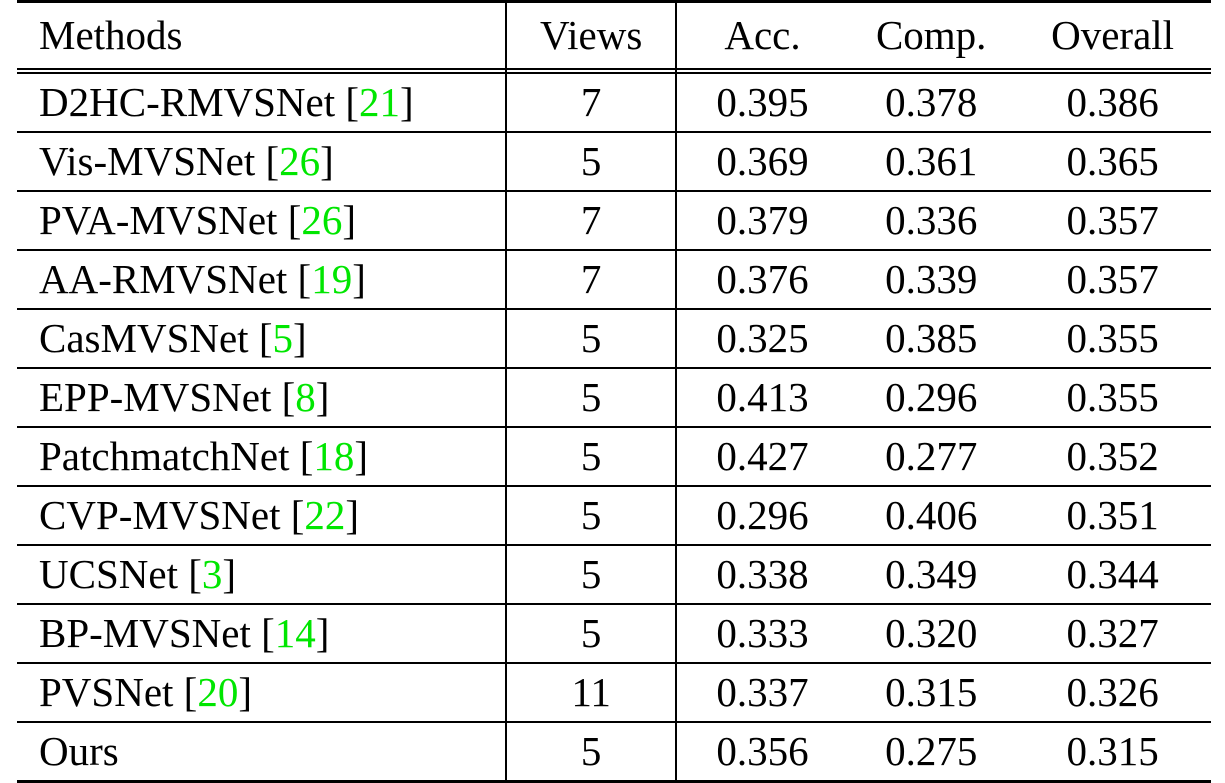  What do you see at coordinates (1112, 457) in the screenshot?
I see `overall-cell: 0.352` at bounding box center [1112, 457].